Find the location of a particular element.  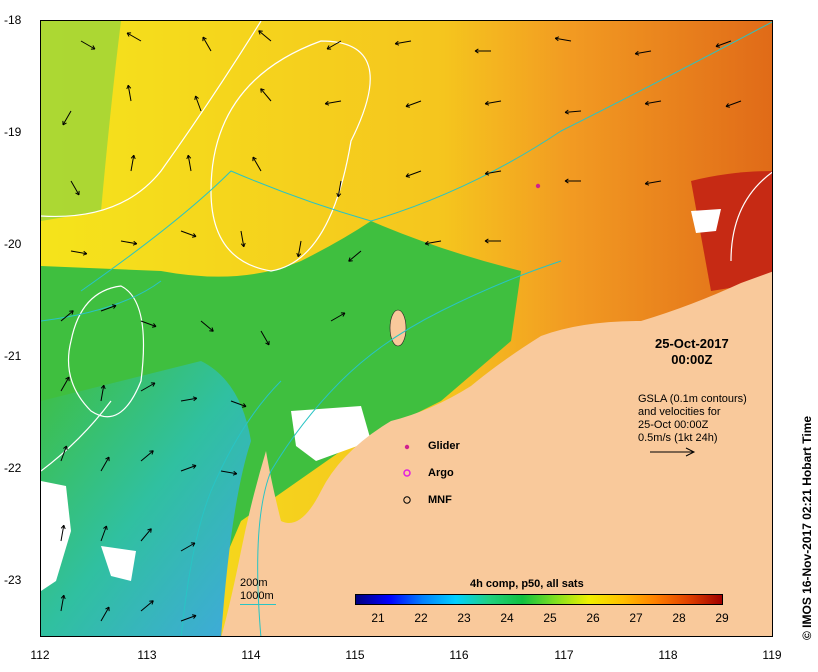

hot-water-patch is located at coordinates (731, 231).